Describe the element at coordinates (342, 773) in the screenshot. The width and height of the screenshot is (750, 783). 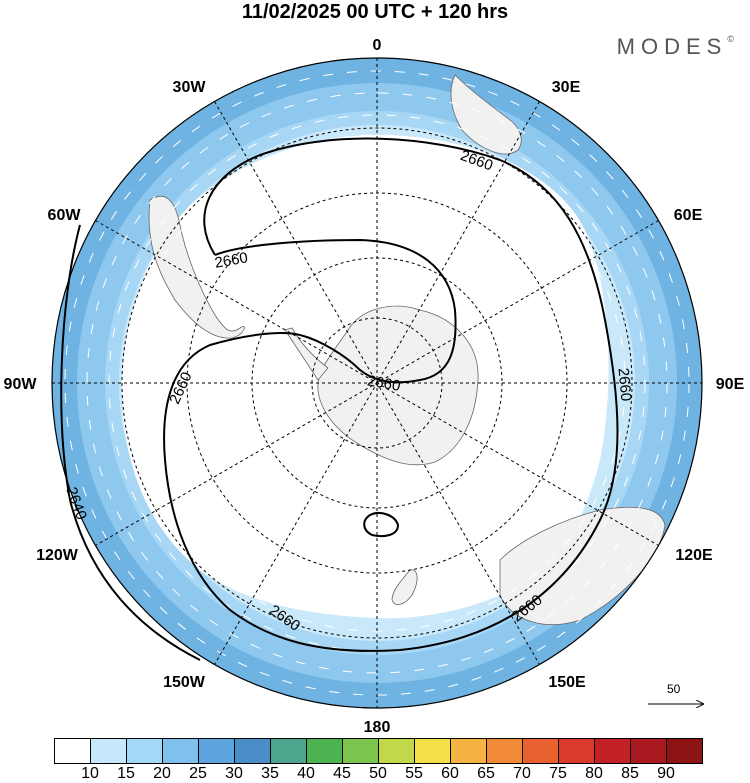
I see `colorbar-tick-label: 45` at that location.